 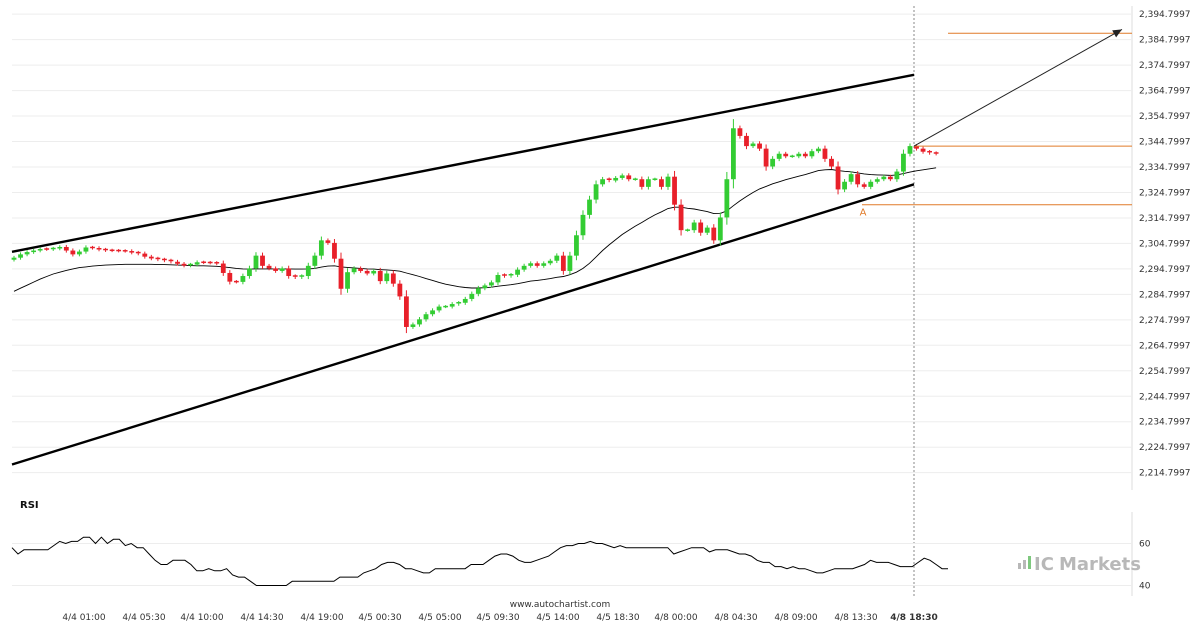 I want to click on y-tick-label: 2,224.7997, so click(x=1165, y=448).